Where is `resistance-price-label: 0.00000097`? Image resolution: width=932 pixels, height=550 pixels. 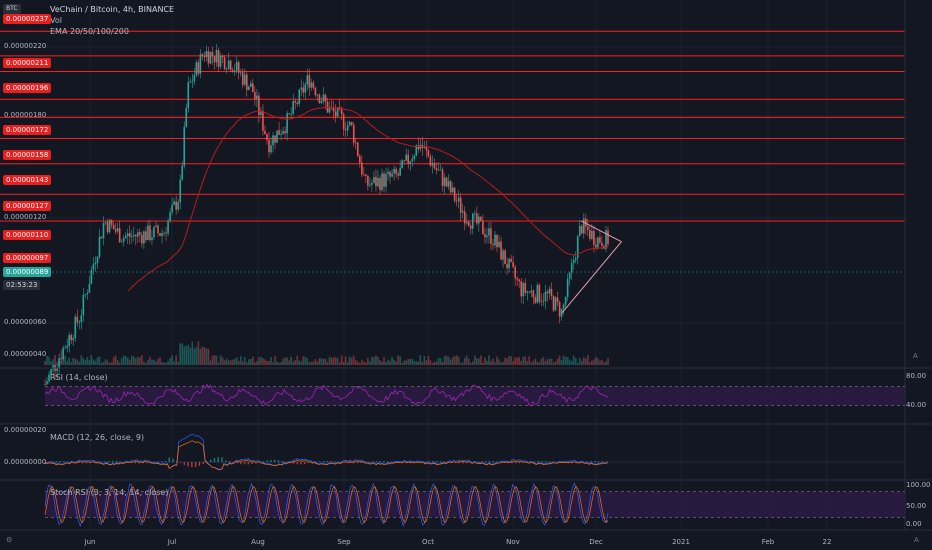
resistance-price-label: 0.00000097 is located at coordinates (27, 258).